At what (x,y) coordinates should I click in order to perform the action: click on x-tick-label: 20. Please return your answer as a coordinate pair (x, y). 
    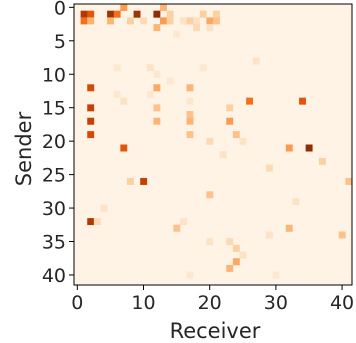
    Looking at the image, I should click on (210, 303).